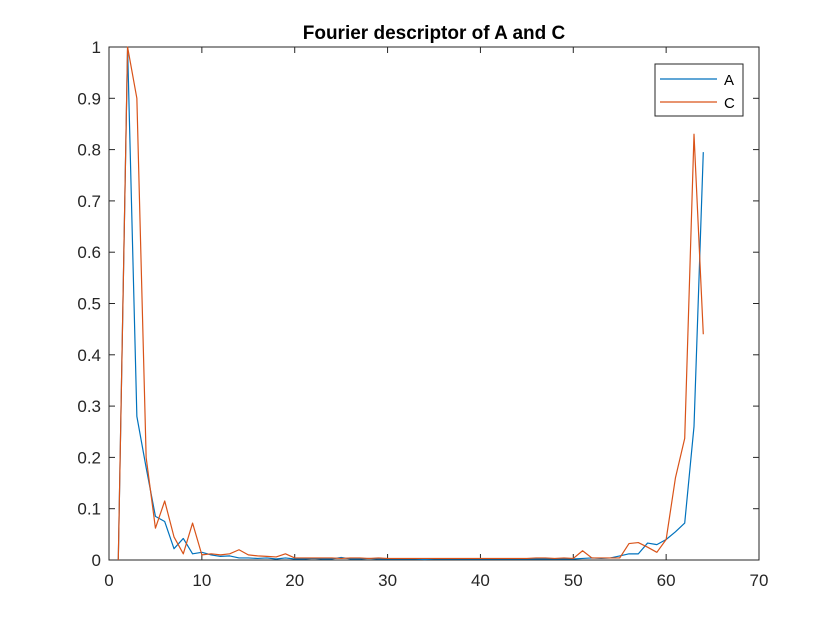 The height and width of the screenshot is (635, 840). Describe the element at coordinates (666, 580) in the screenshot. I see `x-tick-label: 60` at that location.